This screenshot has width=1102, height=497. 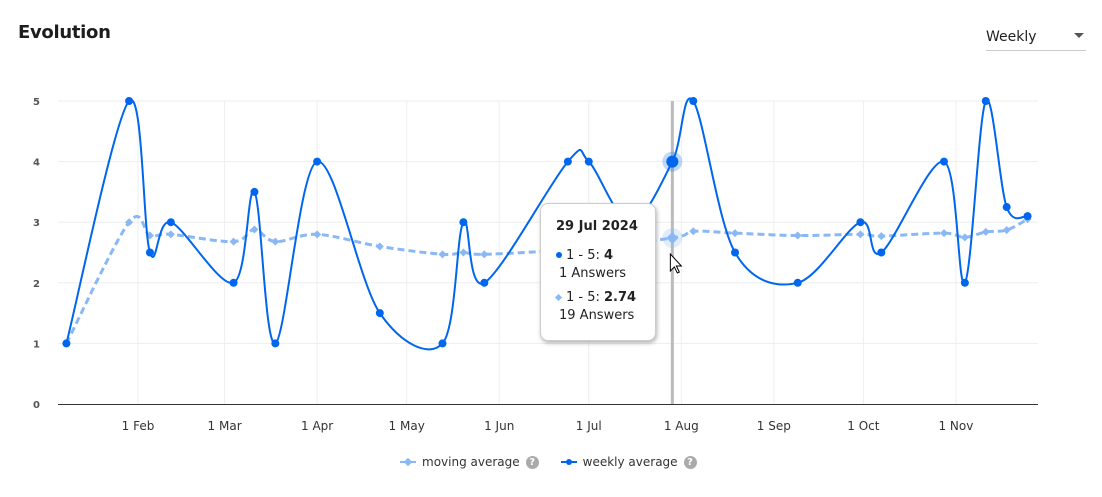 I want to click on legend-label: moving average, so click(x=471, y=462).